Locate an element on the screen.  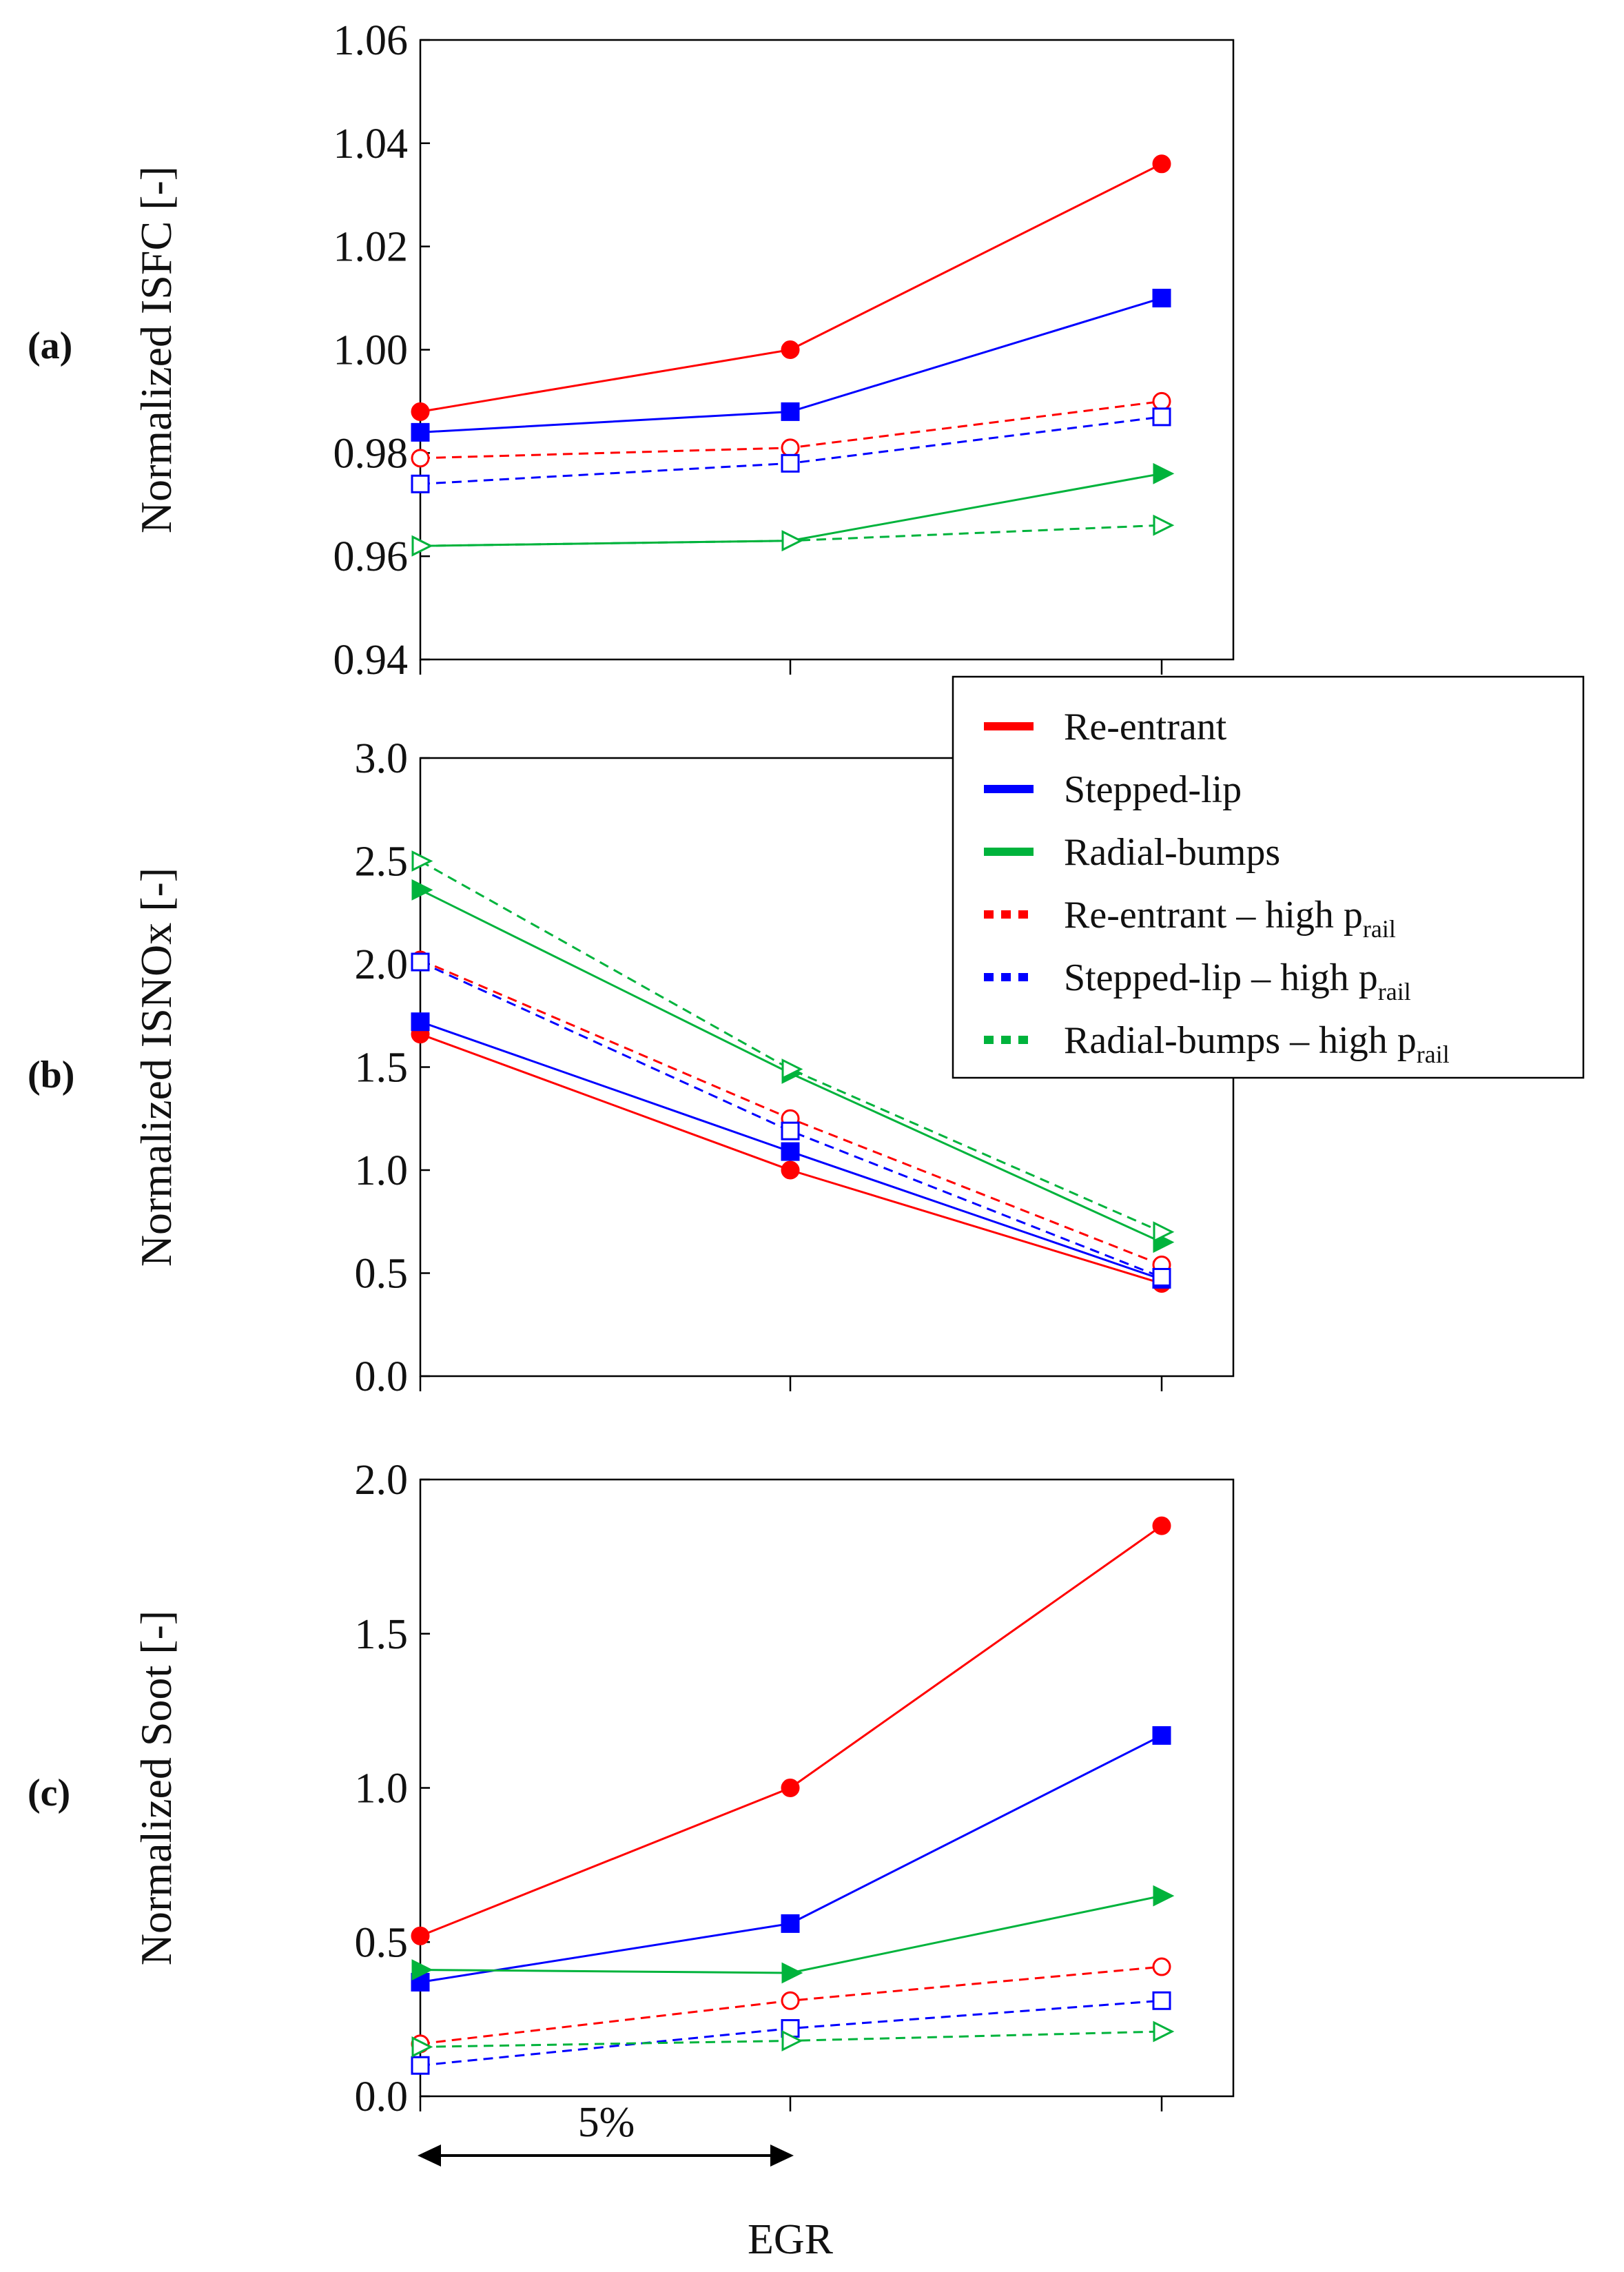
x-axis-label: EGR is located at coordinates (791, 2239).